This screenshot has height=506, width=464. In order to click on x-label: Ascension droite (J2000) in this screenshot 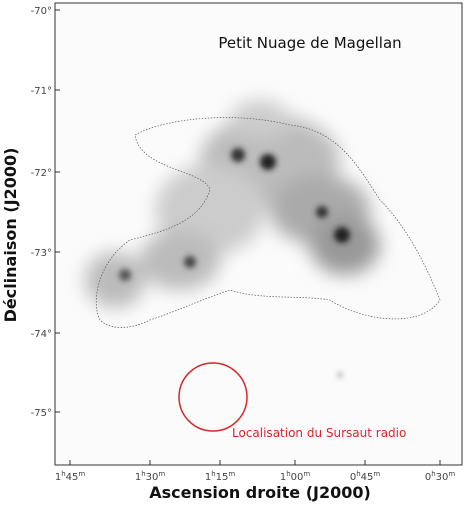, I will do `click(260, 492)`.